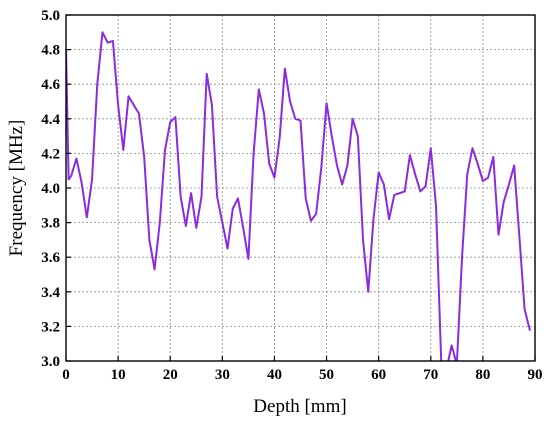  What do you see at coordinates (50, 16) in the screenshot?
I see `y-tick-label: 5.0` at bounding box center [50, 16].